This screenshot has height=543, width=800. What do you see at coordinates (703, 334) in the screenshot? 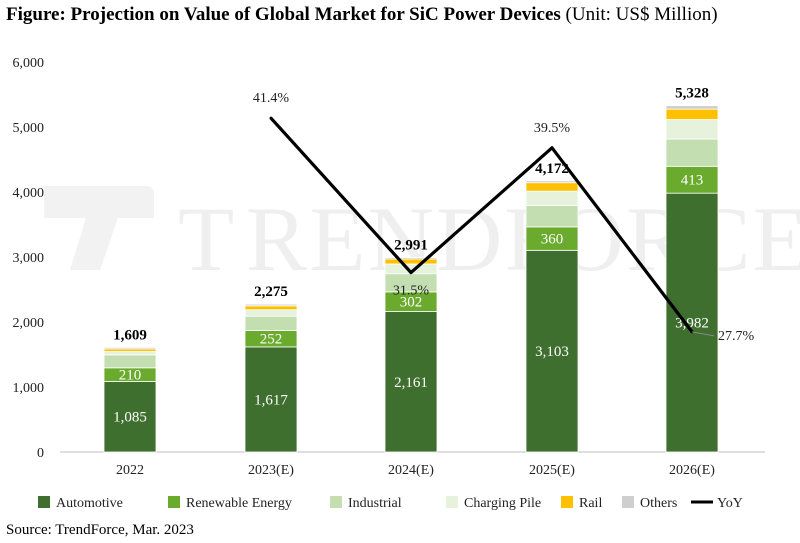
I see `yoy-leader-line` at bounding box center [703, 334].